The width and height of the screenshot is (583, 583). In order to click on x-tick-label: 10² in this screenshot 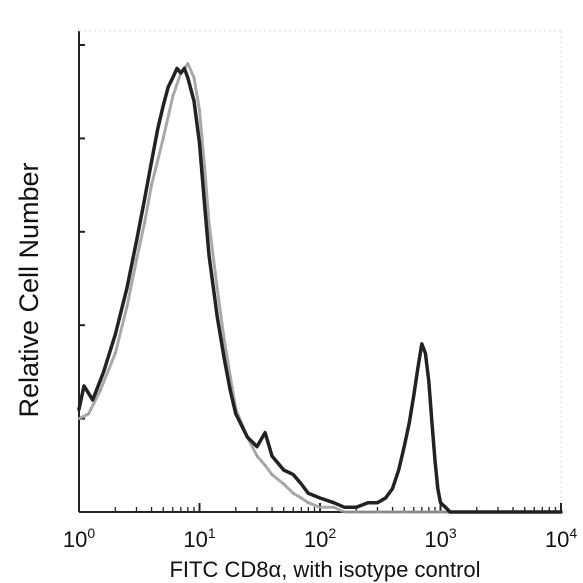, I will do `click(320, 538)`.